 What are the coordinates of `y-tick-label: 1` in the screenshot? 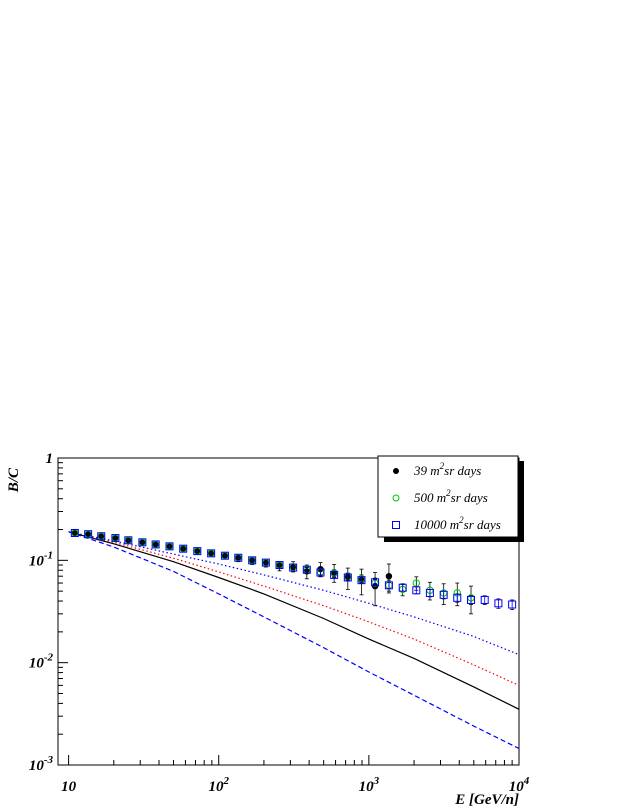 It's located at (50, 459).